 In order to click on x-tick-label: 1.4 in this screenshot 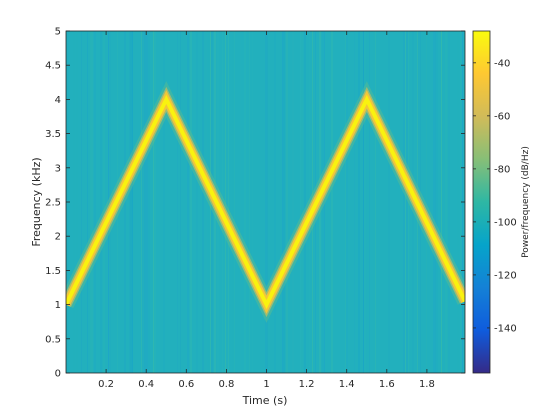, I will do `click(347, 384)`.